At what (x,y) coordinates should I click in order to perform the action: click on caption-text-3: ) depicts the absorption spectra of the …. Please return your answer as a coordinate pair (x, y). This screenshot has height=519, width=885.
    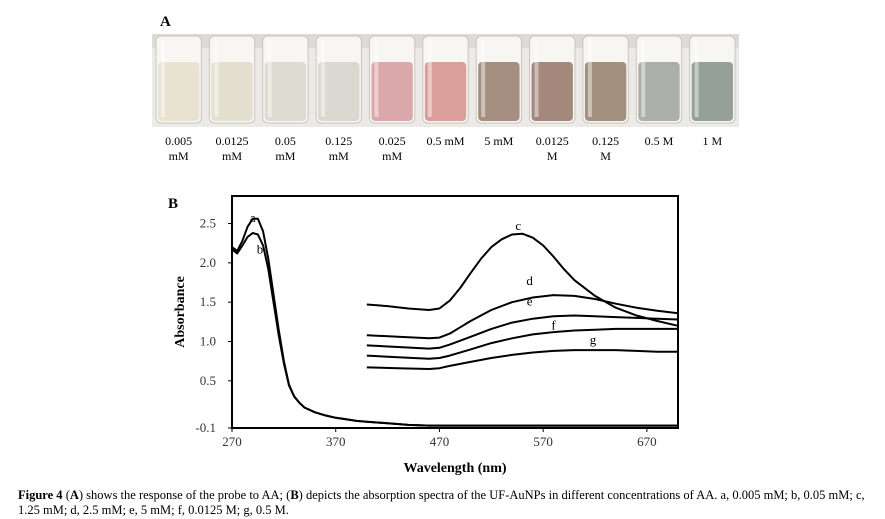
    Looking at the image, I should click on (441, 502).